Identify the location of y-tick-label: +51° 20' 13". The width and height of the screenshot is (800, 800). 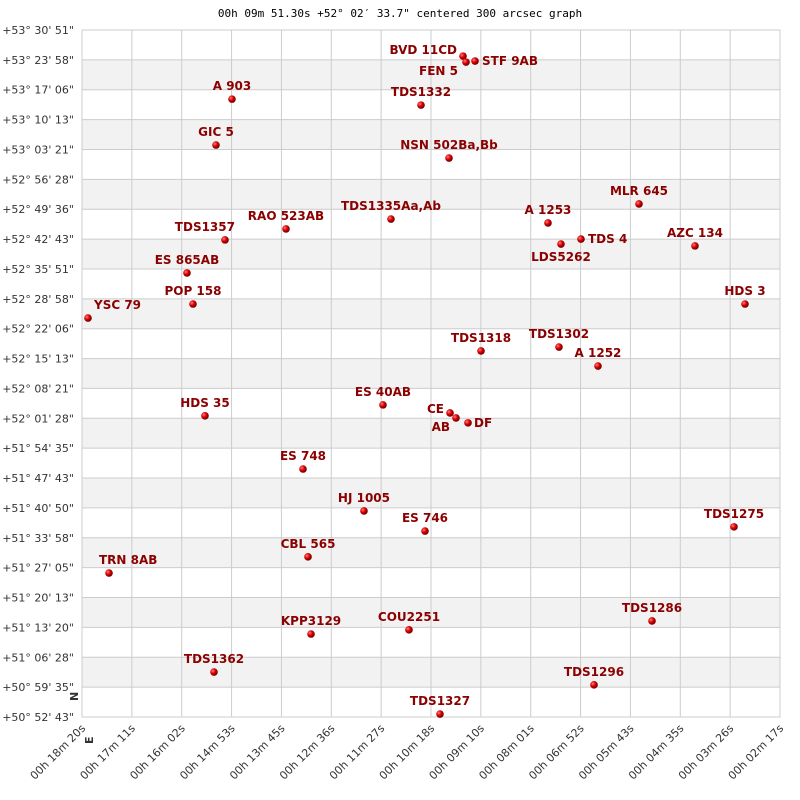
(38, 598).